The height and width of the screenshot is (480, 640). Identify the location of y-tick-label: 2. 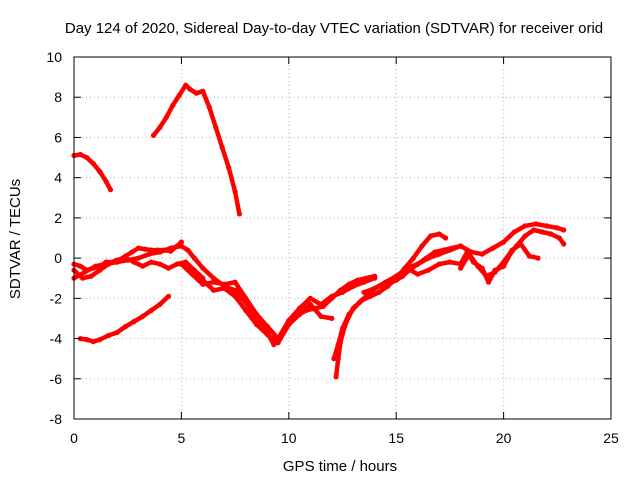
(58, 218).